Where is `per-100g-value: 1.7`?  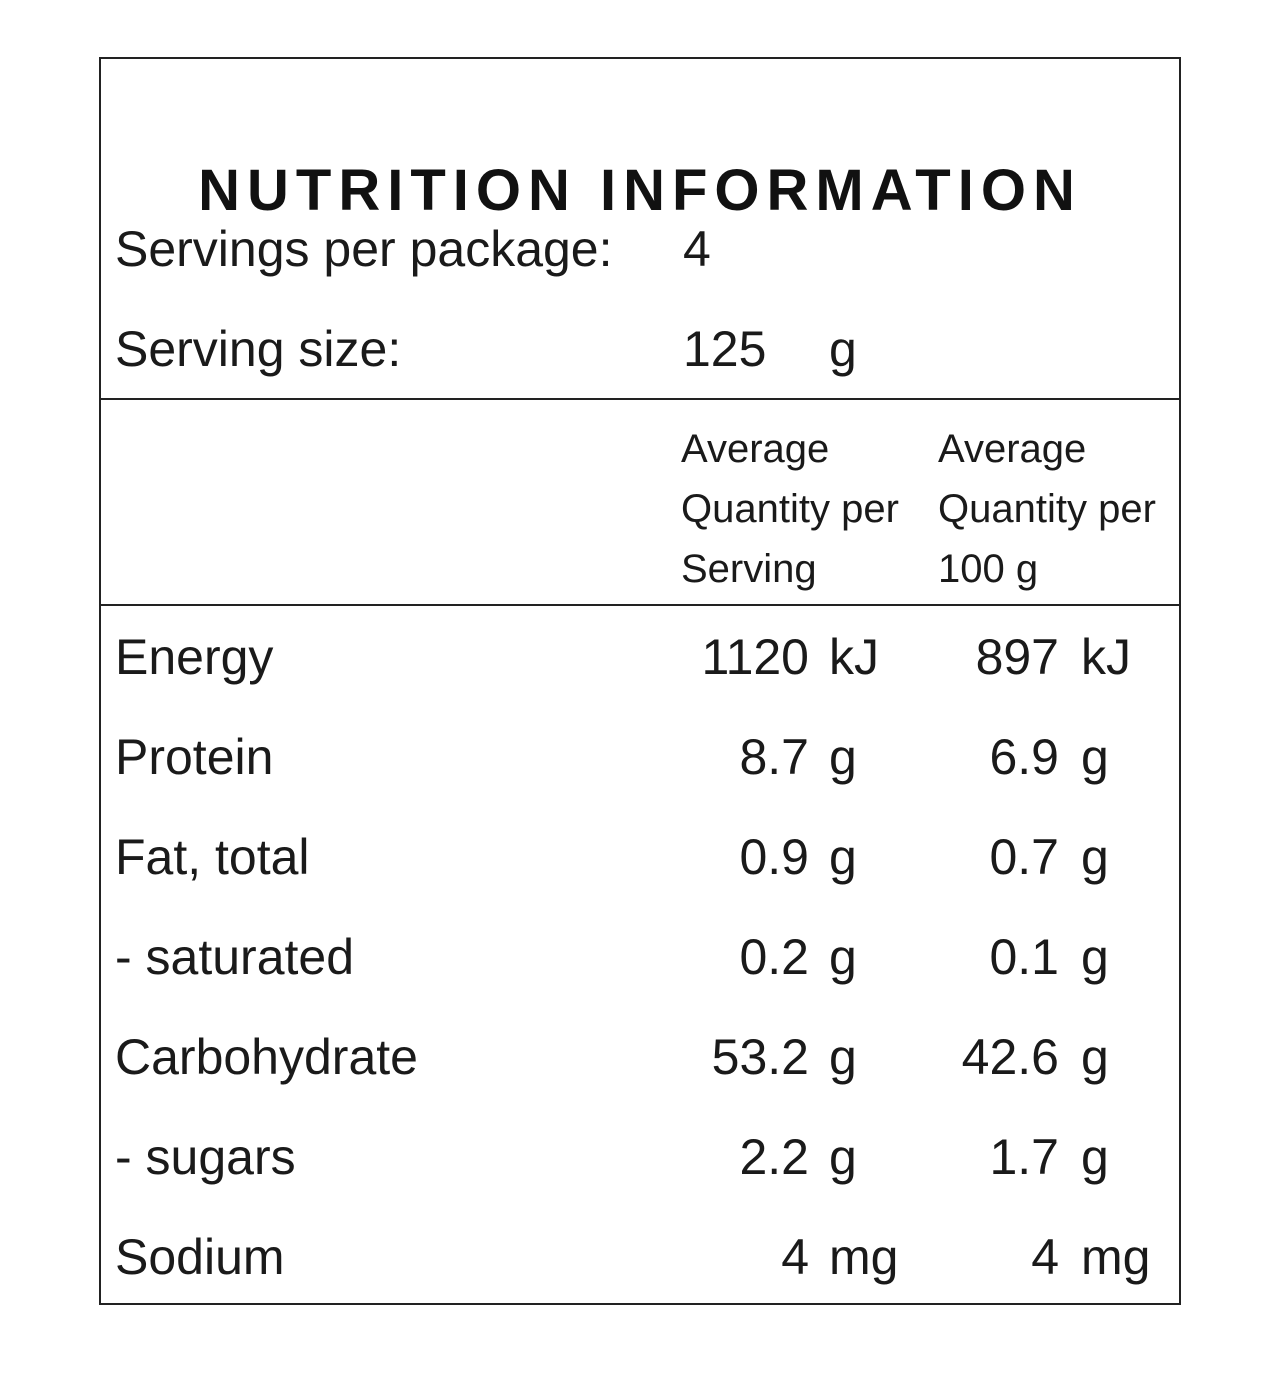 per-100g-value: 1.7 is located at coordinates (1024, 1157).